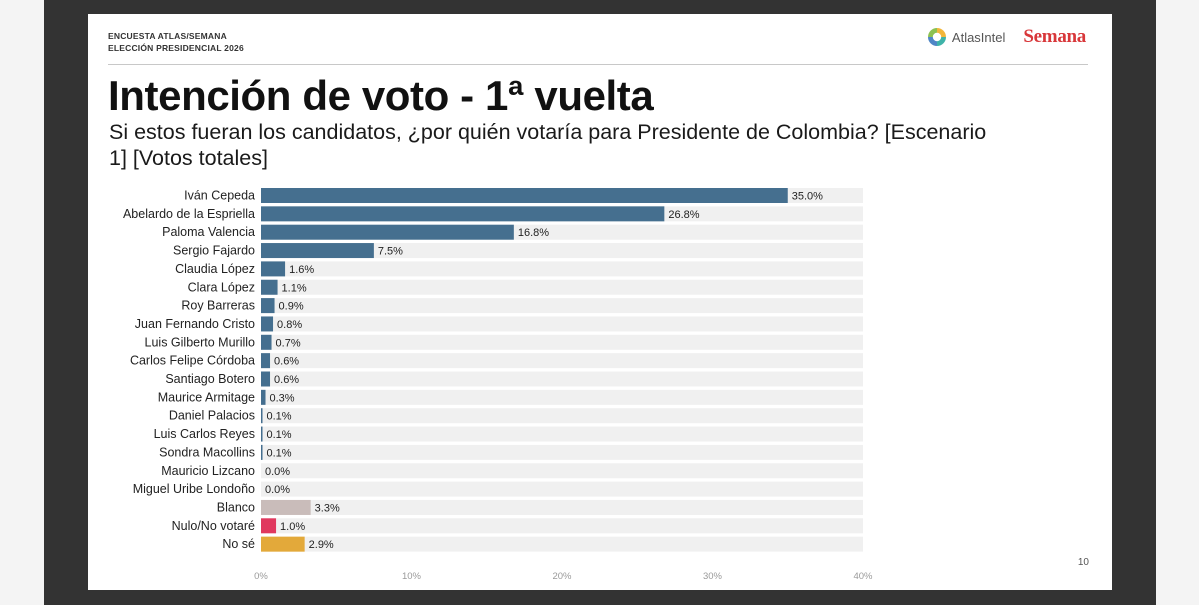  I want to click on category-label: Luis Gilberto Murillo, so click(200, 342).